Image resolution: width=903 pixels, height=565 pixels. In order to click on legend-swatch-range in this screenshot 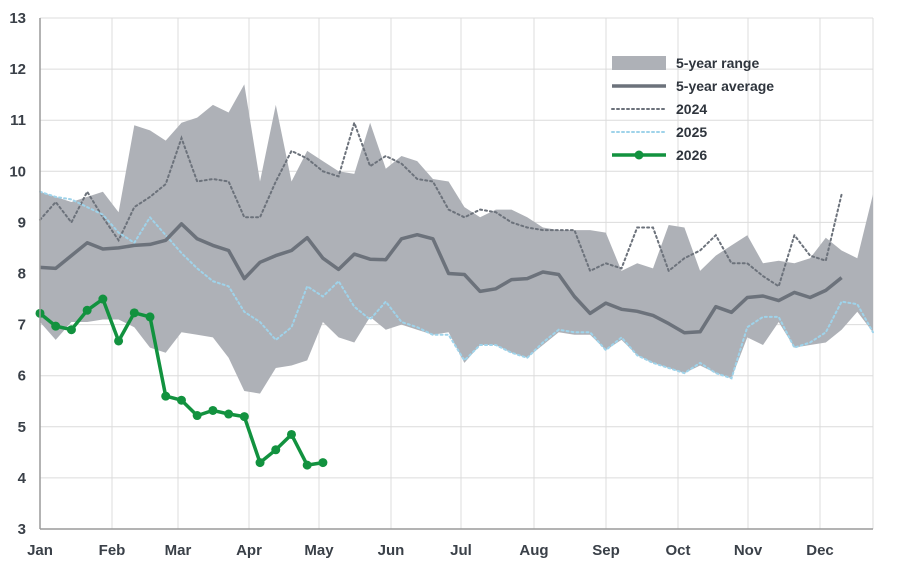, I will do `click(639, 63)`.